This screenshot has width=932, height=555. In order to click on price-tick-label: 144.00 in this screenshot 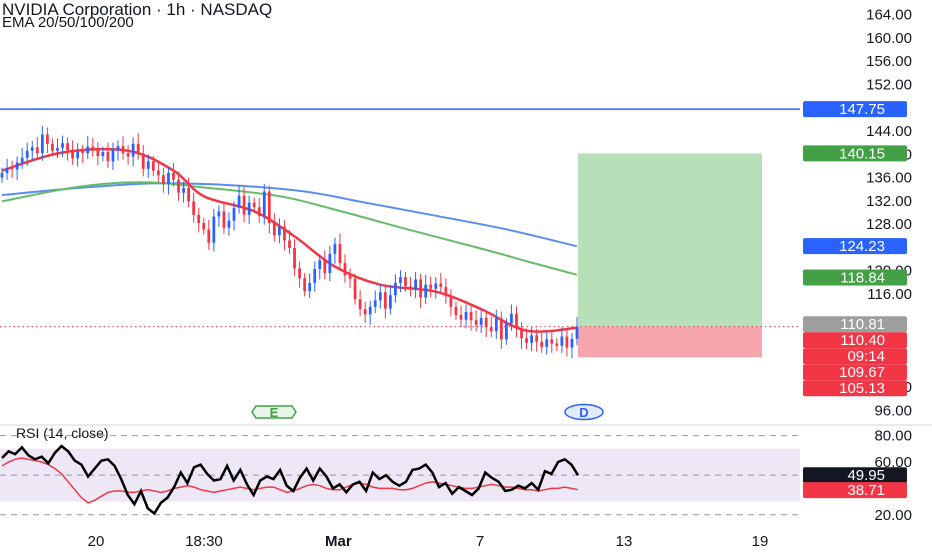, I will do `click(889, 131)`.